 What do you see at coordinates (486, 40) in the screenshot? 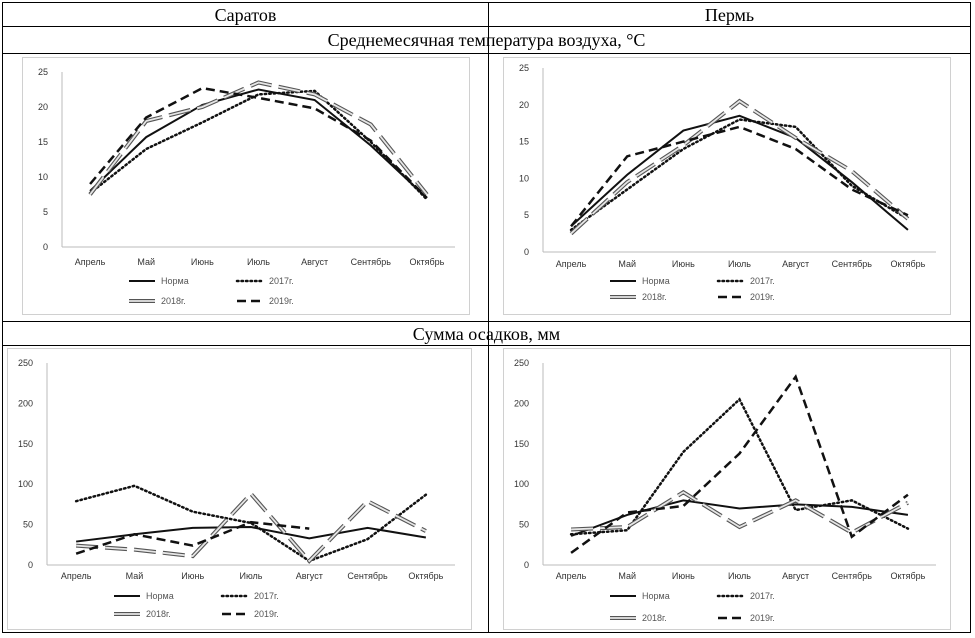
I see `section-temperature-title: Среднемесячная температура воздуха, °C` at bounding box center [486, 40].